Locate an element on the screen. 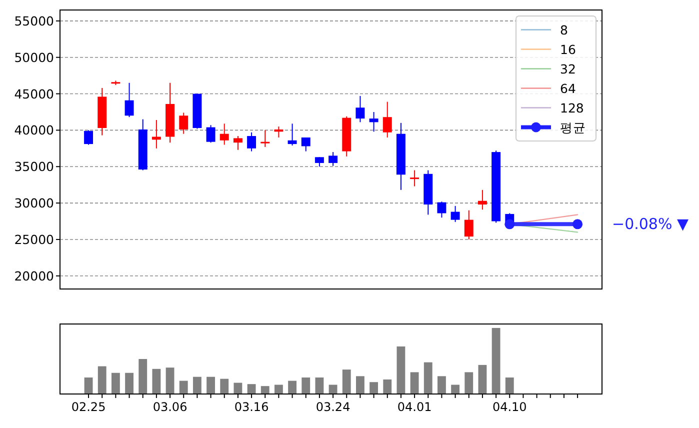  y-tick-label: 55000 is located at coordinates (34, 20).